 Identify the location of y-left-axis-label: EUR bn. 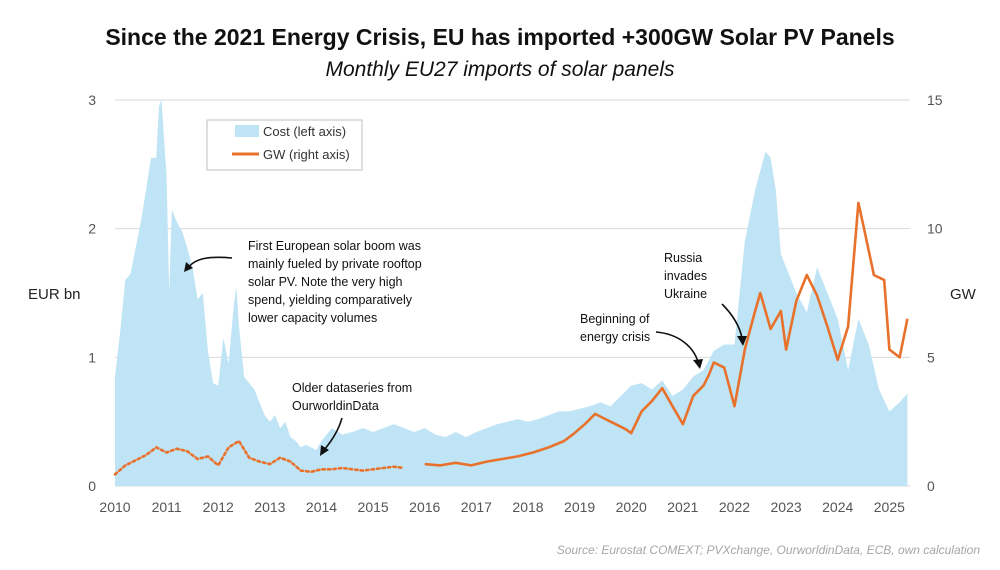
(54, 294).